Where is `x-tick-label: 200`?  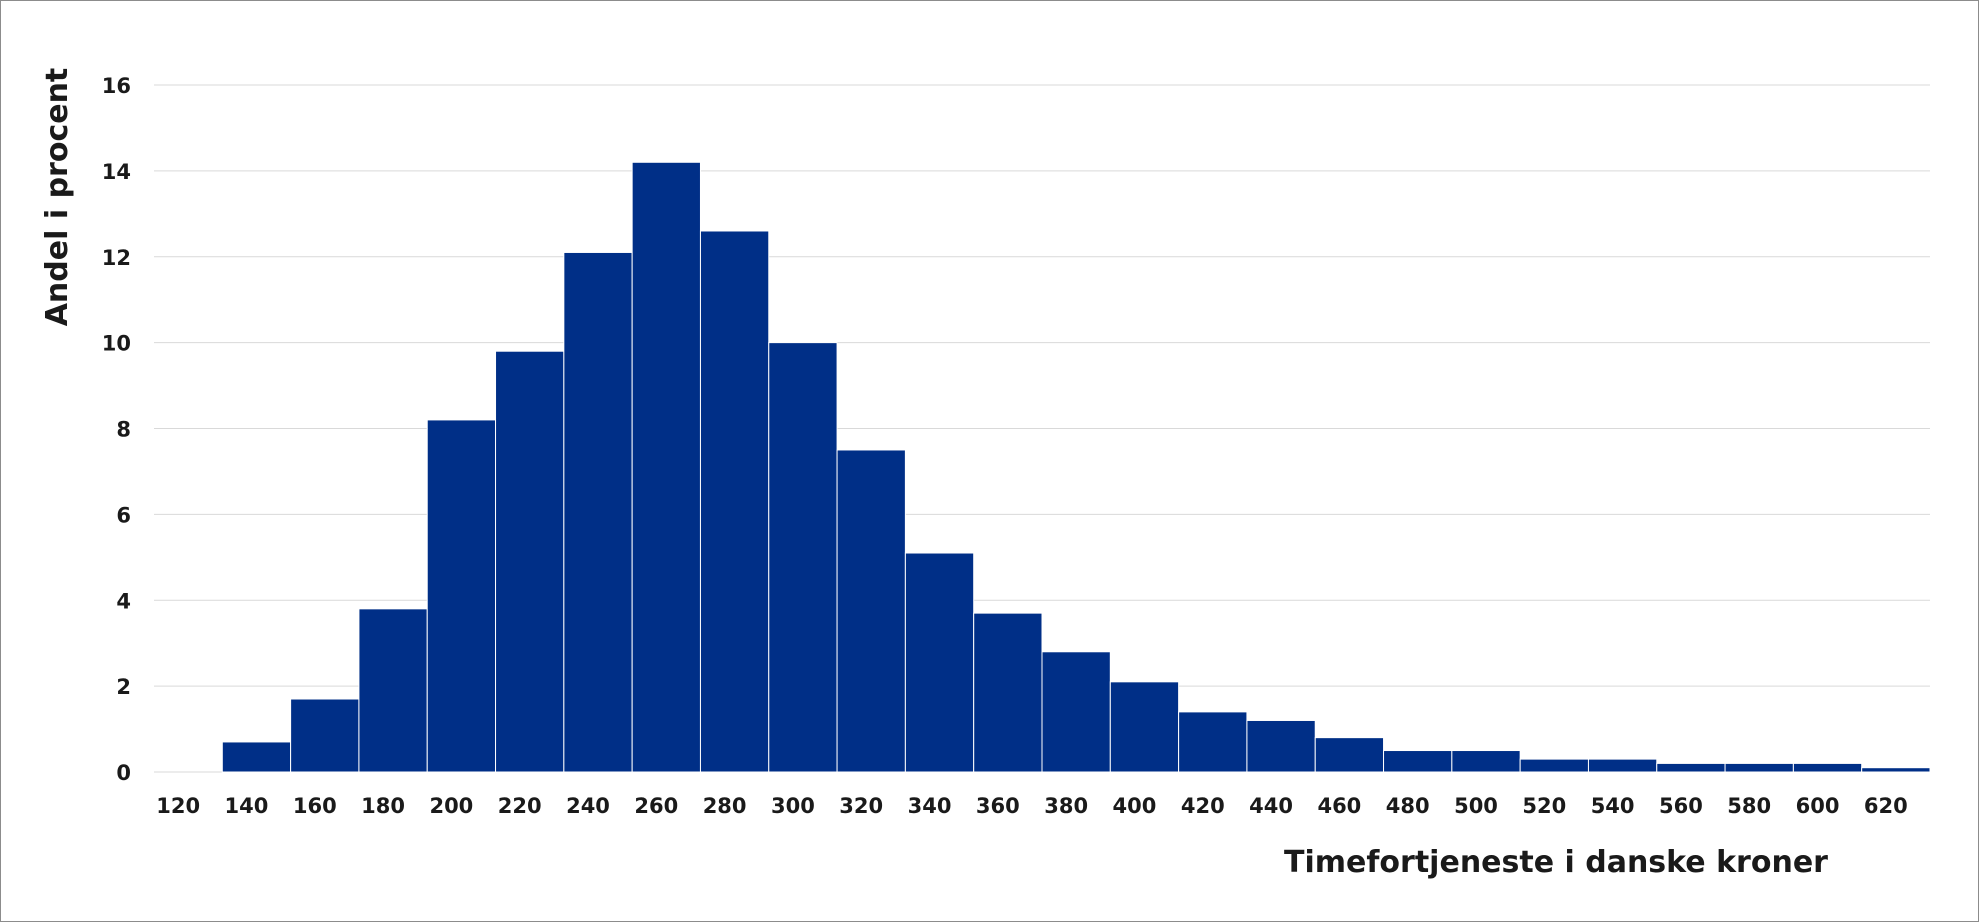 x-tick-label: 200 is located at coordinates (451, 806).